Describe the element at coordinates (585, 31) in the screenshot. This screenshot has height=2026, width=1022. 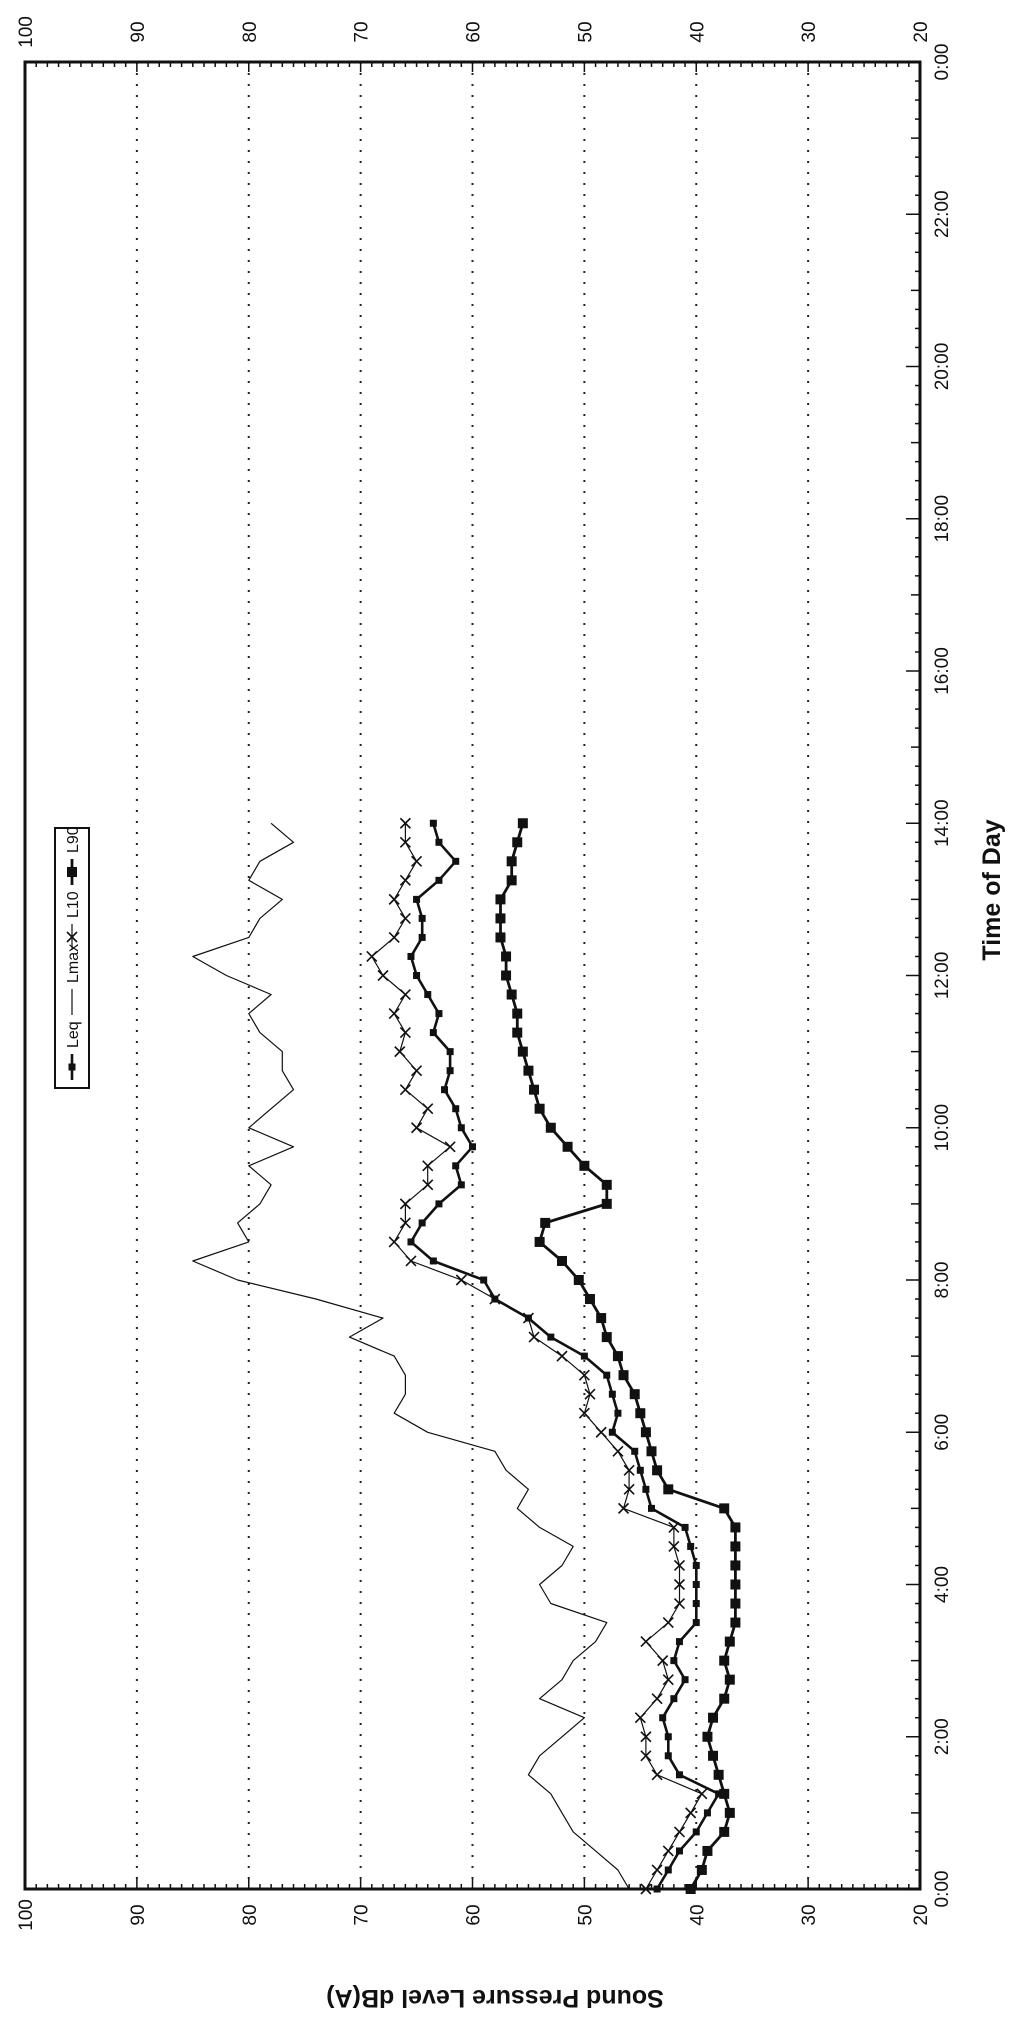
I see `y-tick-label: 50` at that location.